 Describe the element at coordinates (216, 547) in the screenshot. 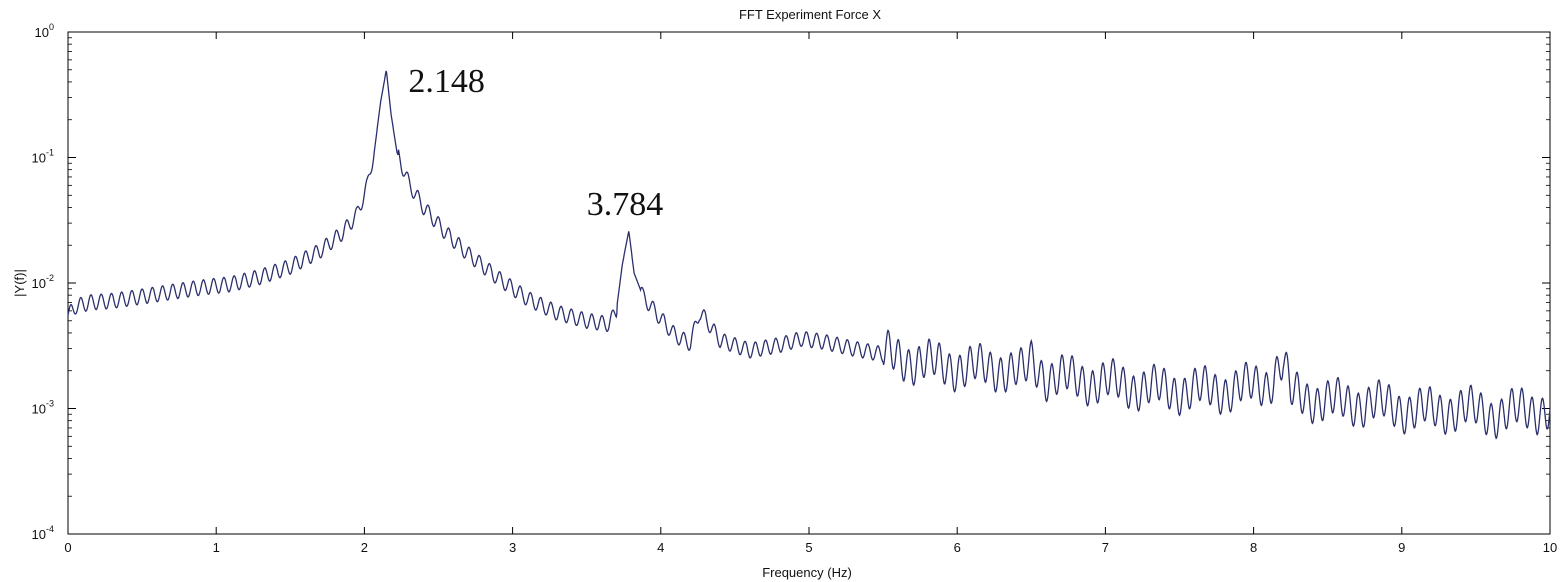

I see `x-tick-label: 1` at that location.